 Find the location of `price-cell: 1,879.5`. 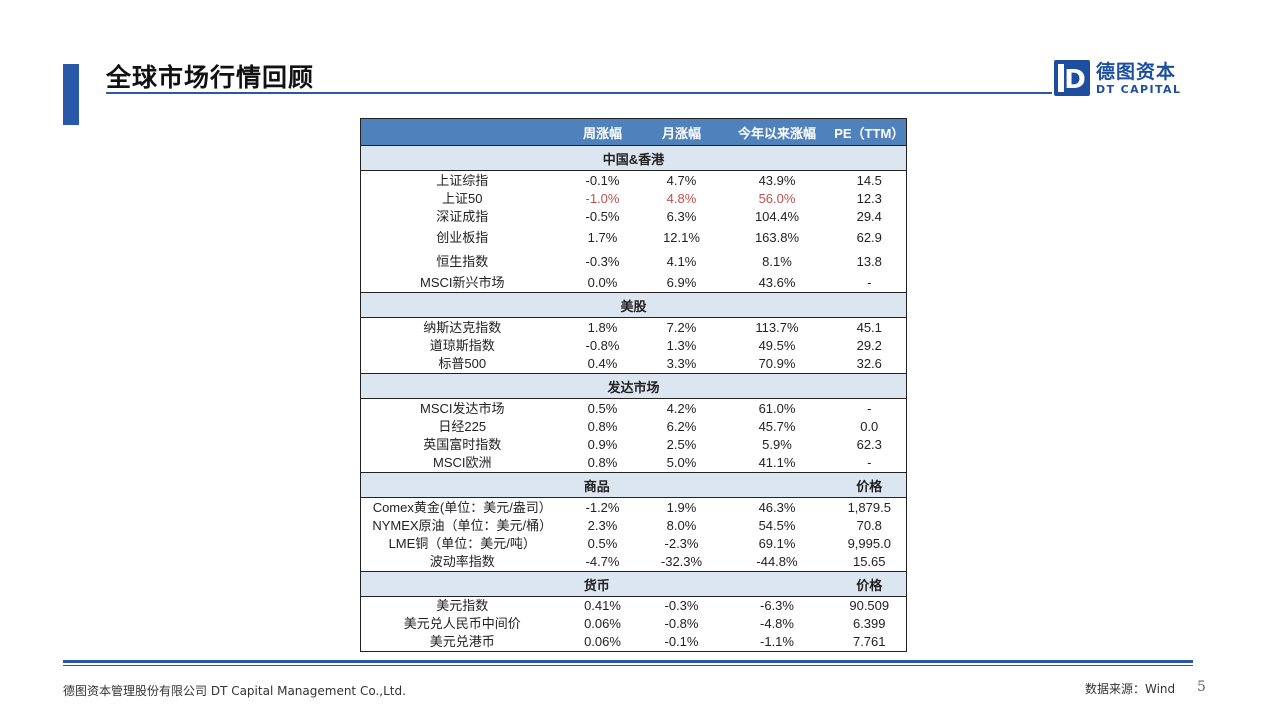

price-cell: 1,879.5 is located at coordinates (869, 507).